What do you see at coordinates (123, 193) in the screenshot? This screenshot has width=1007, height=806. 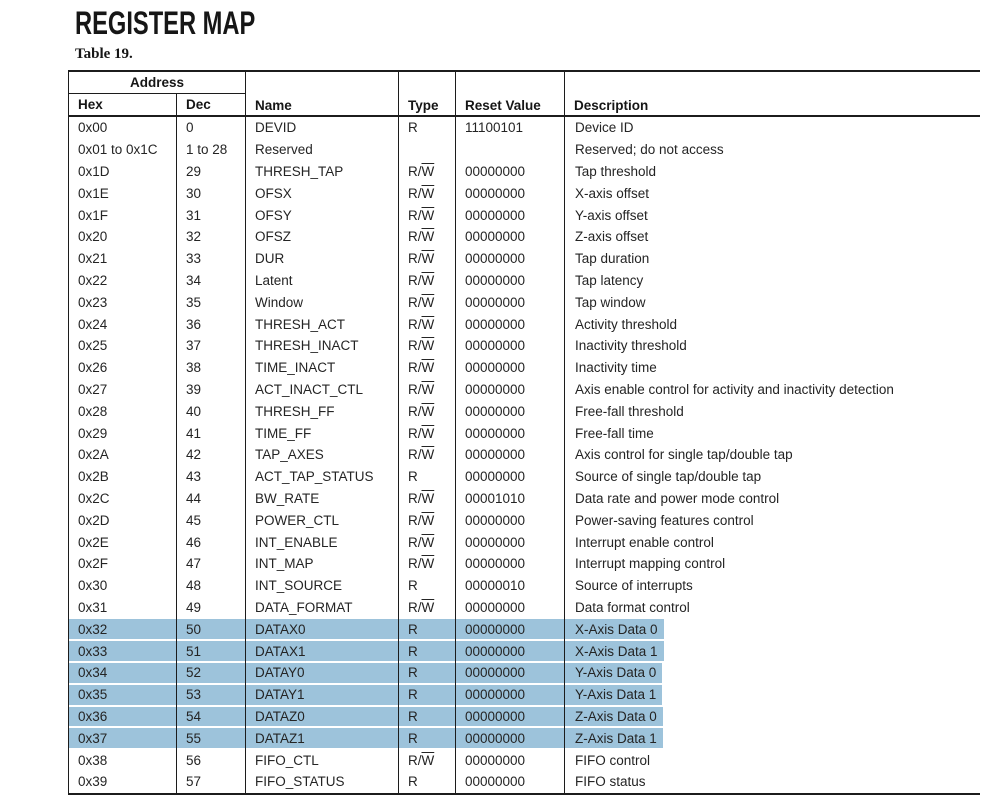 I see `hex-address-cell: 0x1E` at bounding box center [123, 193].